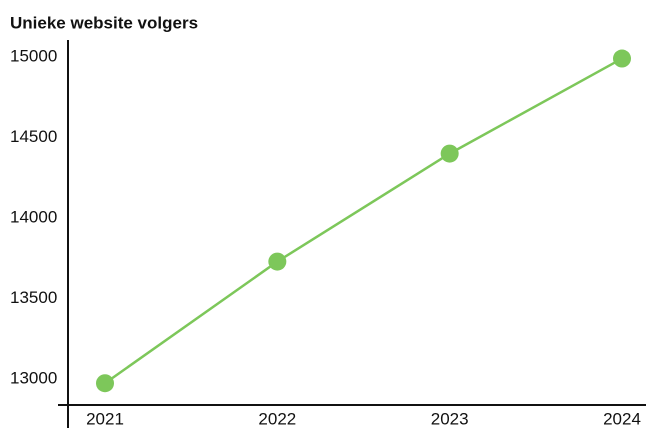 The image size is (652, 428). I want to click on x-tick-label: 2024, so click(622, 418).